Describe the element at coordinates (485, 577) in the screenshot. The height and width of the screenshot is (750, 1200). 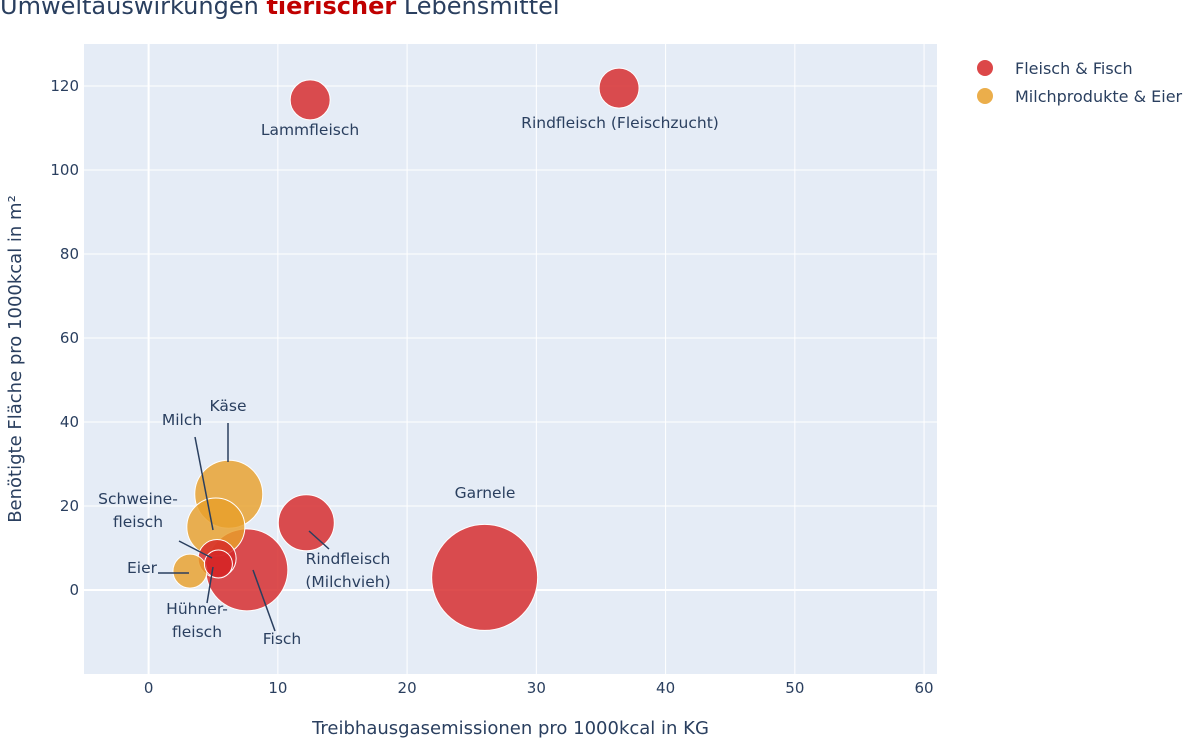
I see `bubble-point: Garnele` at that location.